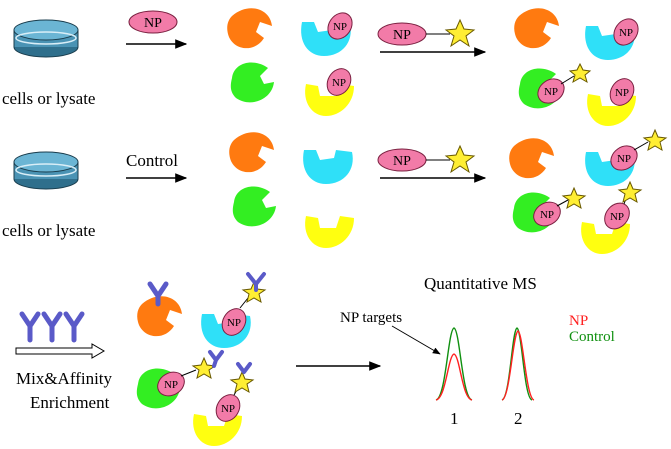 This screenshot has width=671, height=449. I want to click on np-probe-label-row2: NP, so click(402, 161).